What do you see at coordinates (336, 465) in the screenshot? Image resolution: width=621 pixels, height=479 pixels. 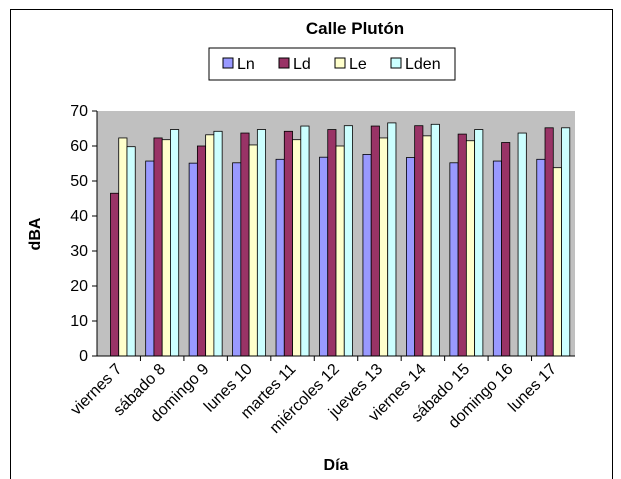 I see `x-axis-title: Día` at bounding box center [336, 465].